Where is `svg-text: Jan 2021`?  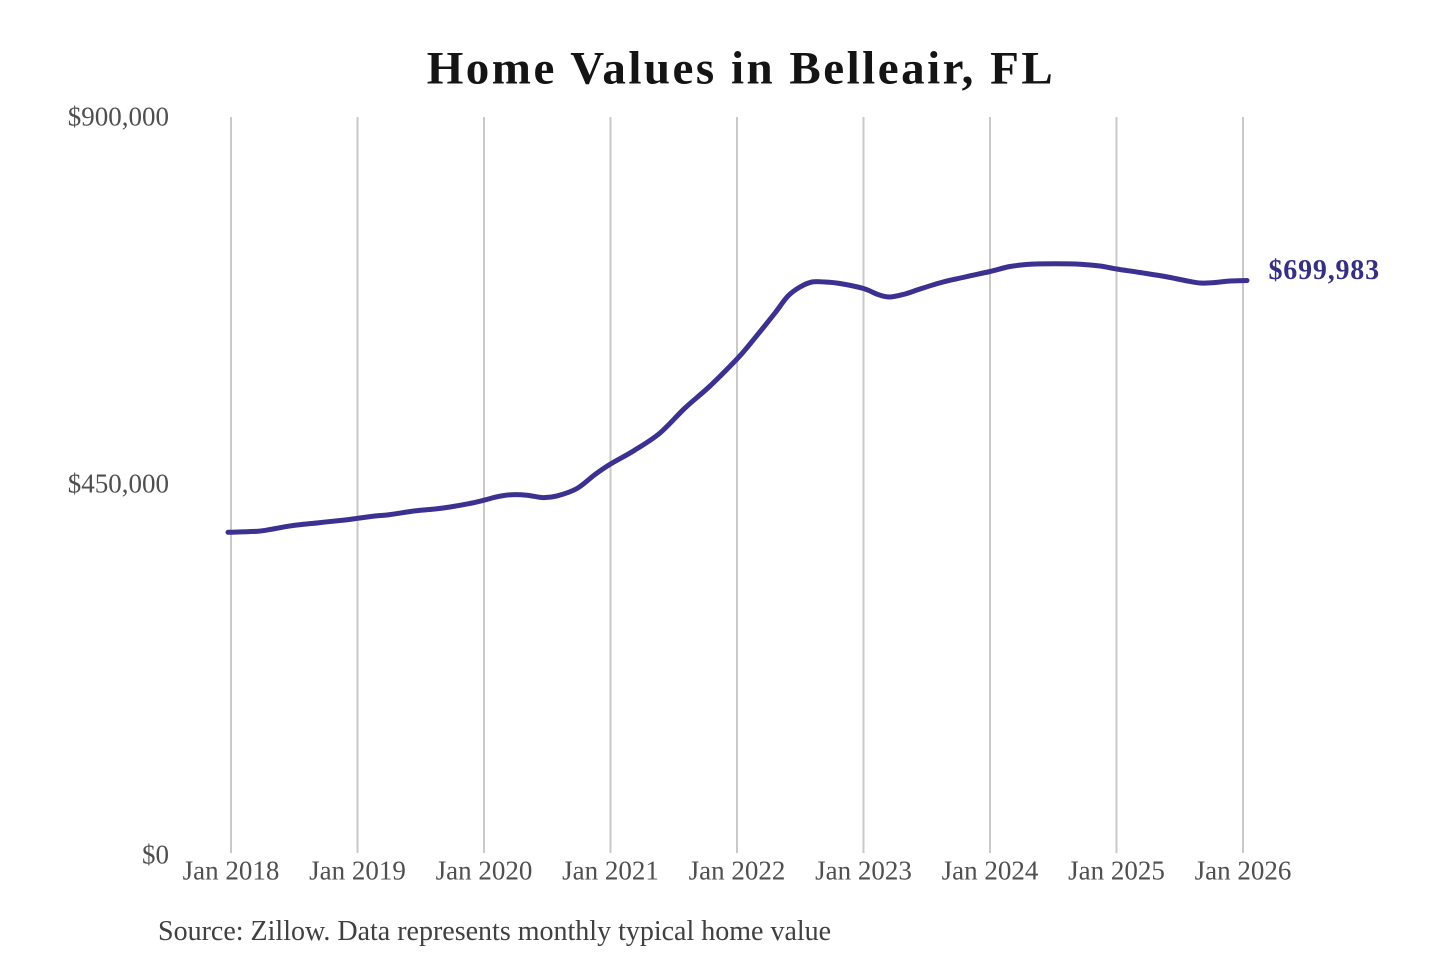
svg-text: Jan 2021 is located at coordinates (610, 871).